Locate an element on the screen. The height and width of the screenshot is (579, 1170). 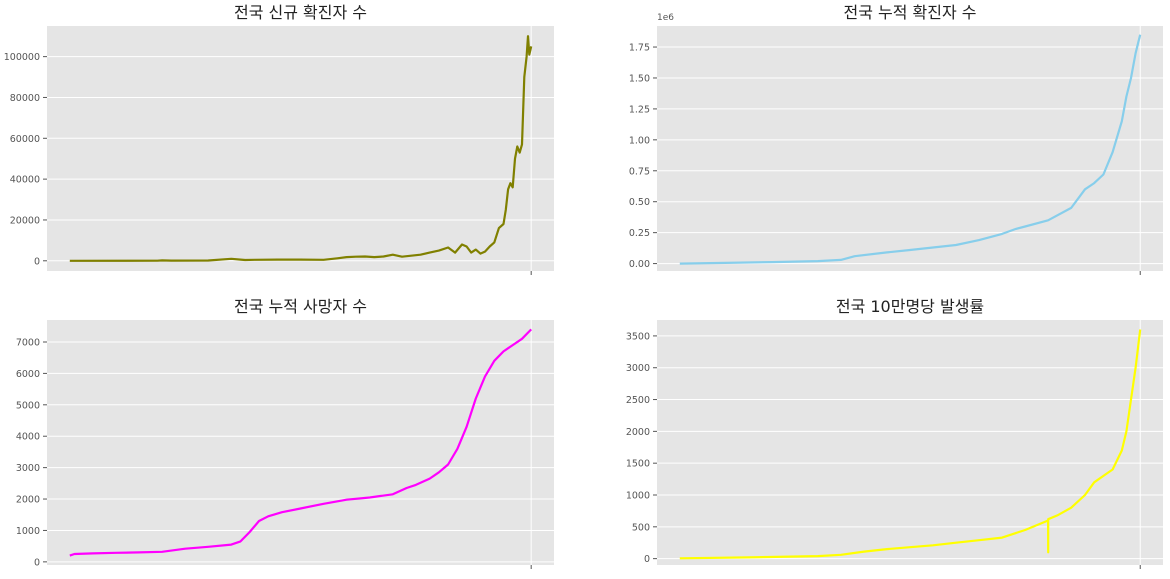
chart-title: 전국 10만명당 발생률 is located at coordinates (910, 306).